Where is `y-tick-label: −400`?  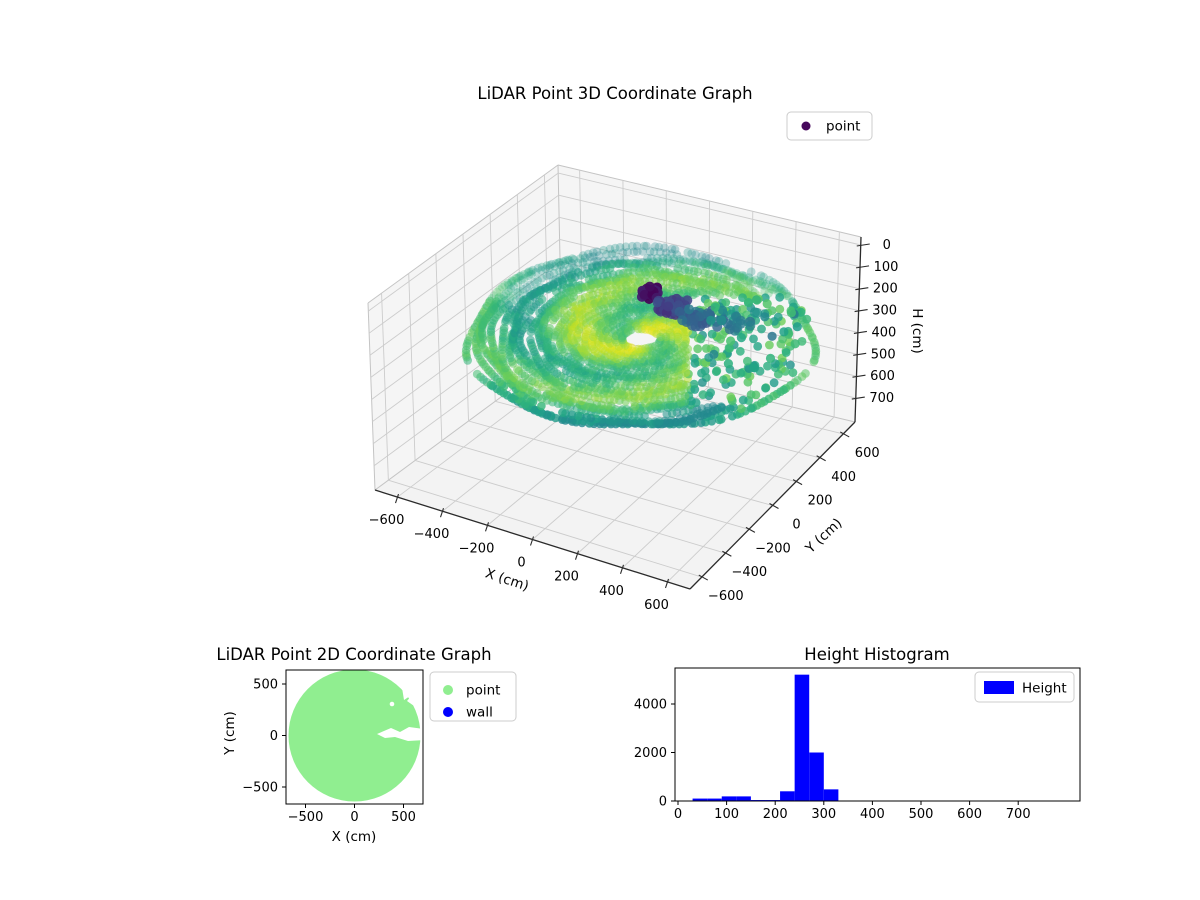
y-tick-label: −400 is located at coordinates (749, 572).